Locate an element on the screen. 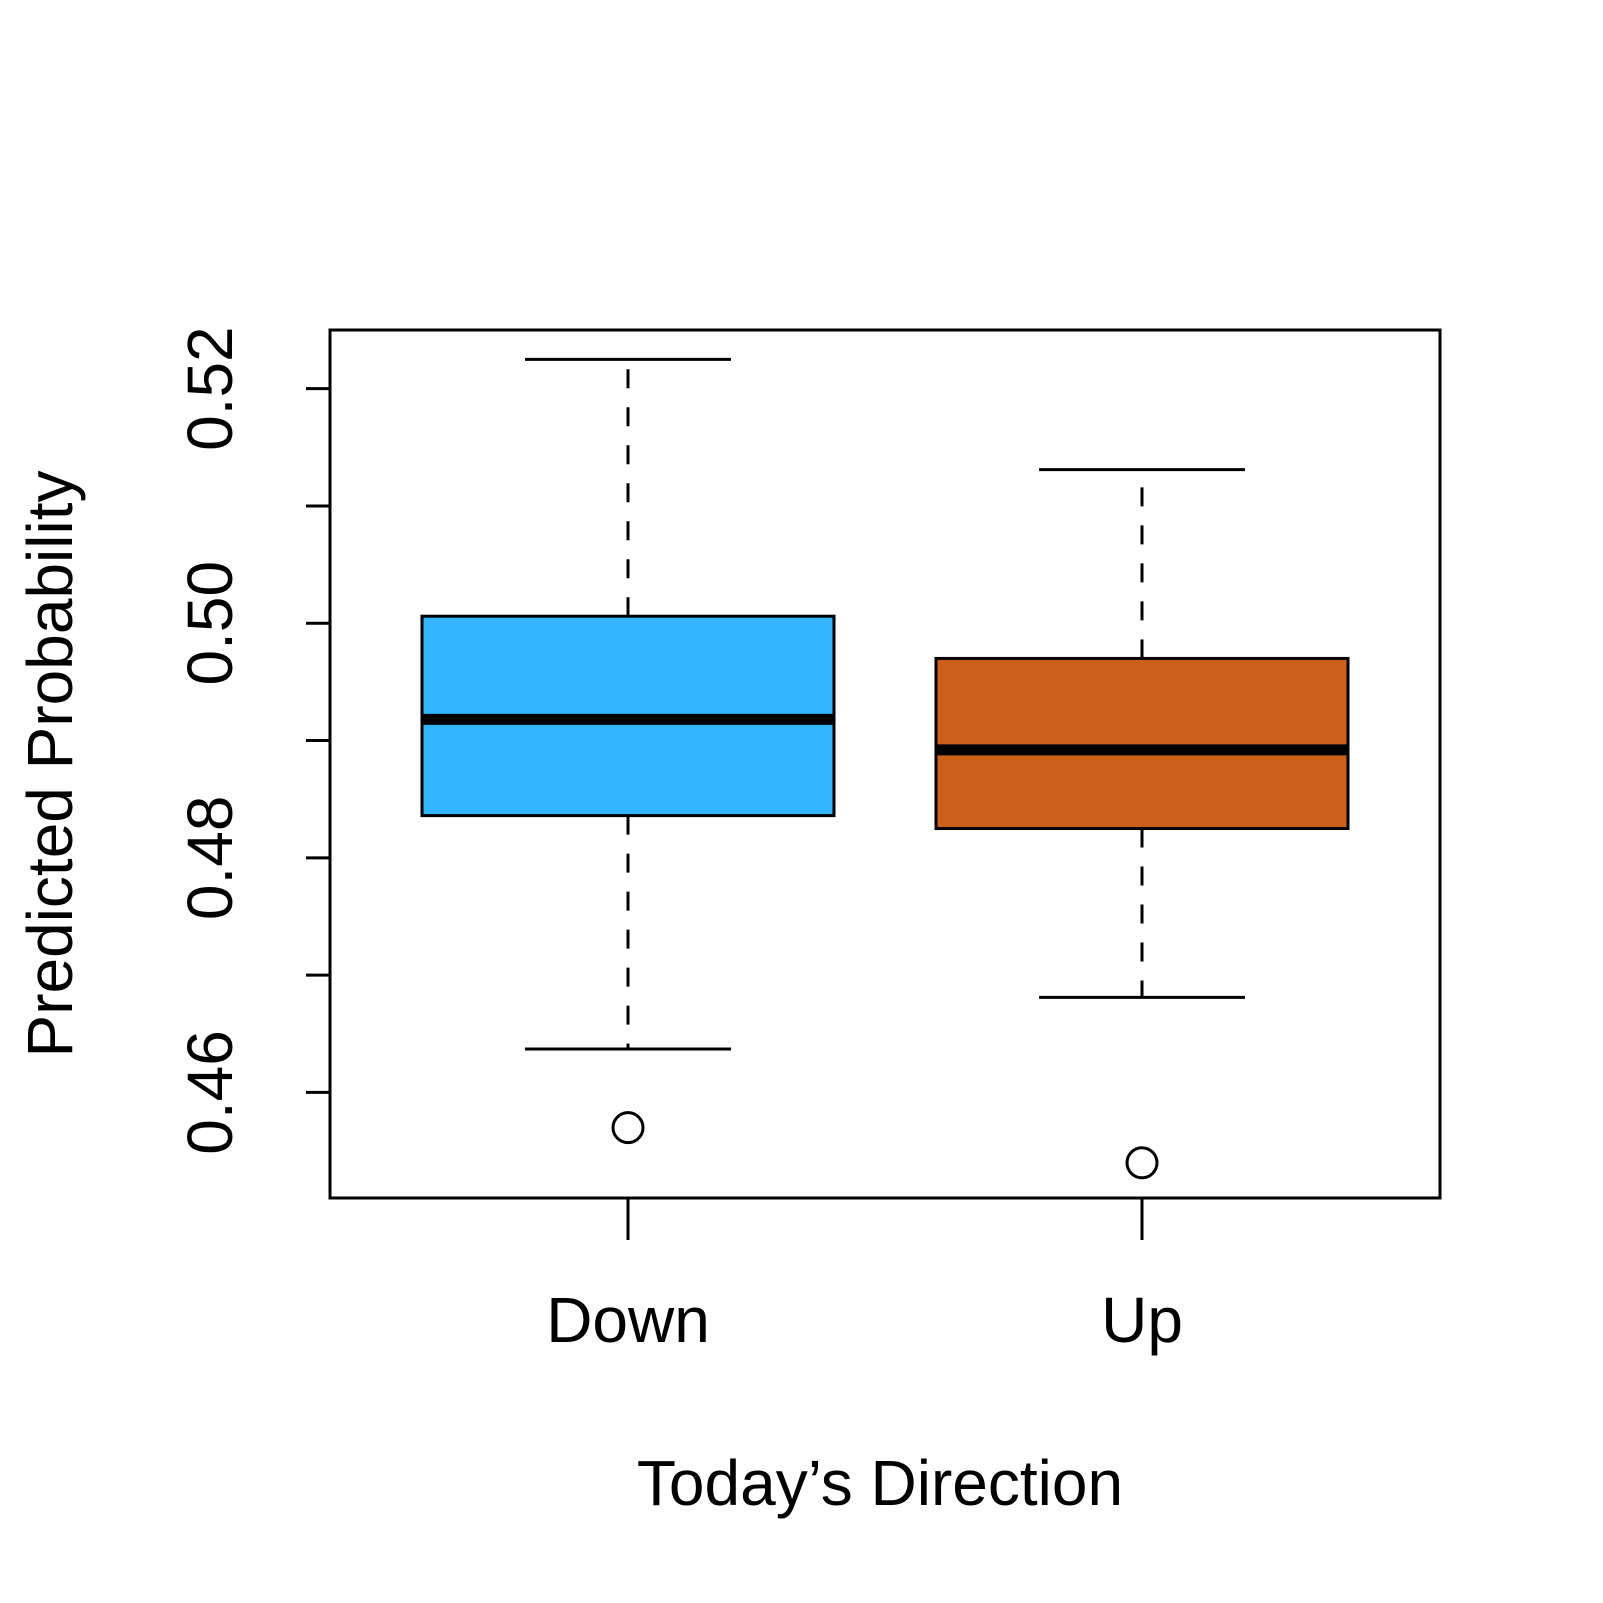  y-tick-label: 0.48 is located at coordinates (210, 858).